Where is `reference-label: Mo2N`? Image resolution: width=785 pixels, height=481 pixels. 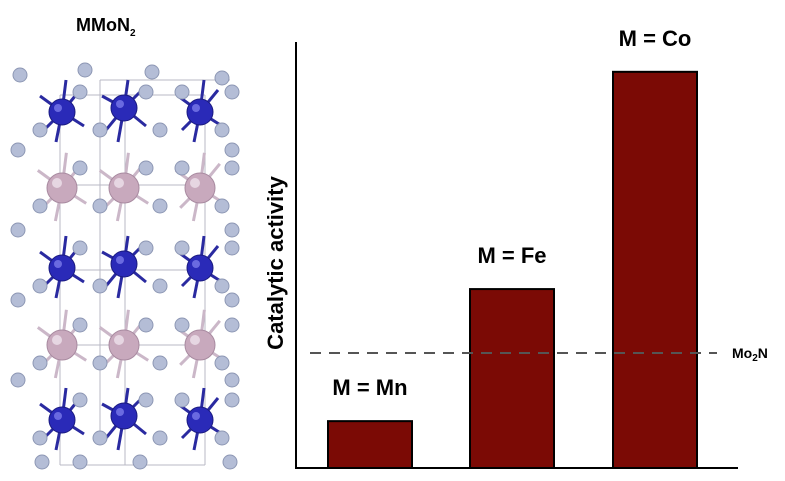 reference-label: Mo2N is located at coordinates (750, 354).